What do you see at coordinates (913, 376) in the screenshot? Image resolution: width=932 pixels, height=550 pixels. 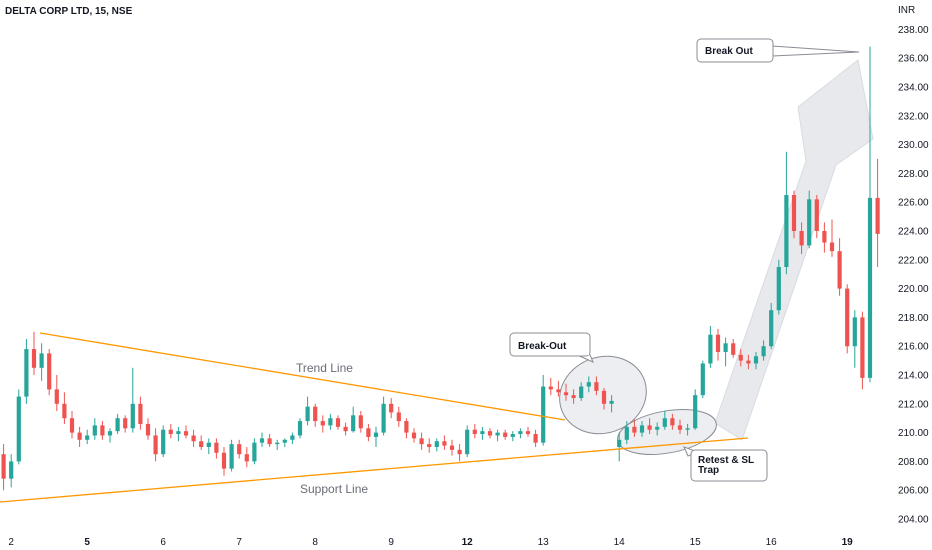 I see `y-tick-label: 214.00` at bounding box center [913, 376].